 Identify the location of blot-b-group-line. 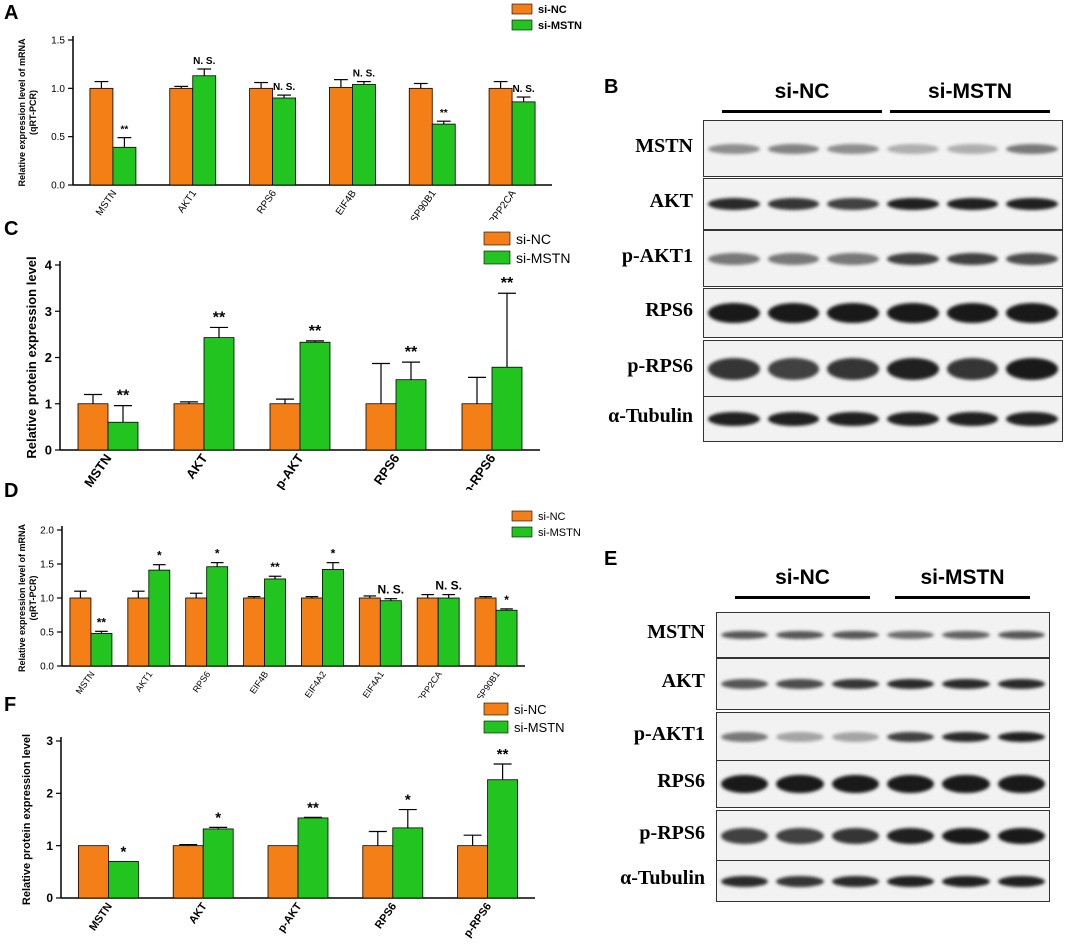
(802, 111).